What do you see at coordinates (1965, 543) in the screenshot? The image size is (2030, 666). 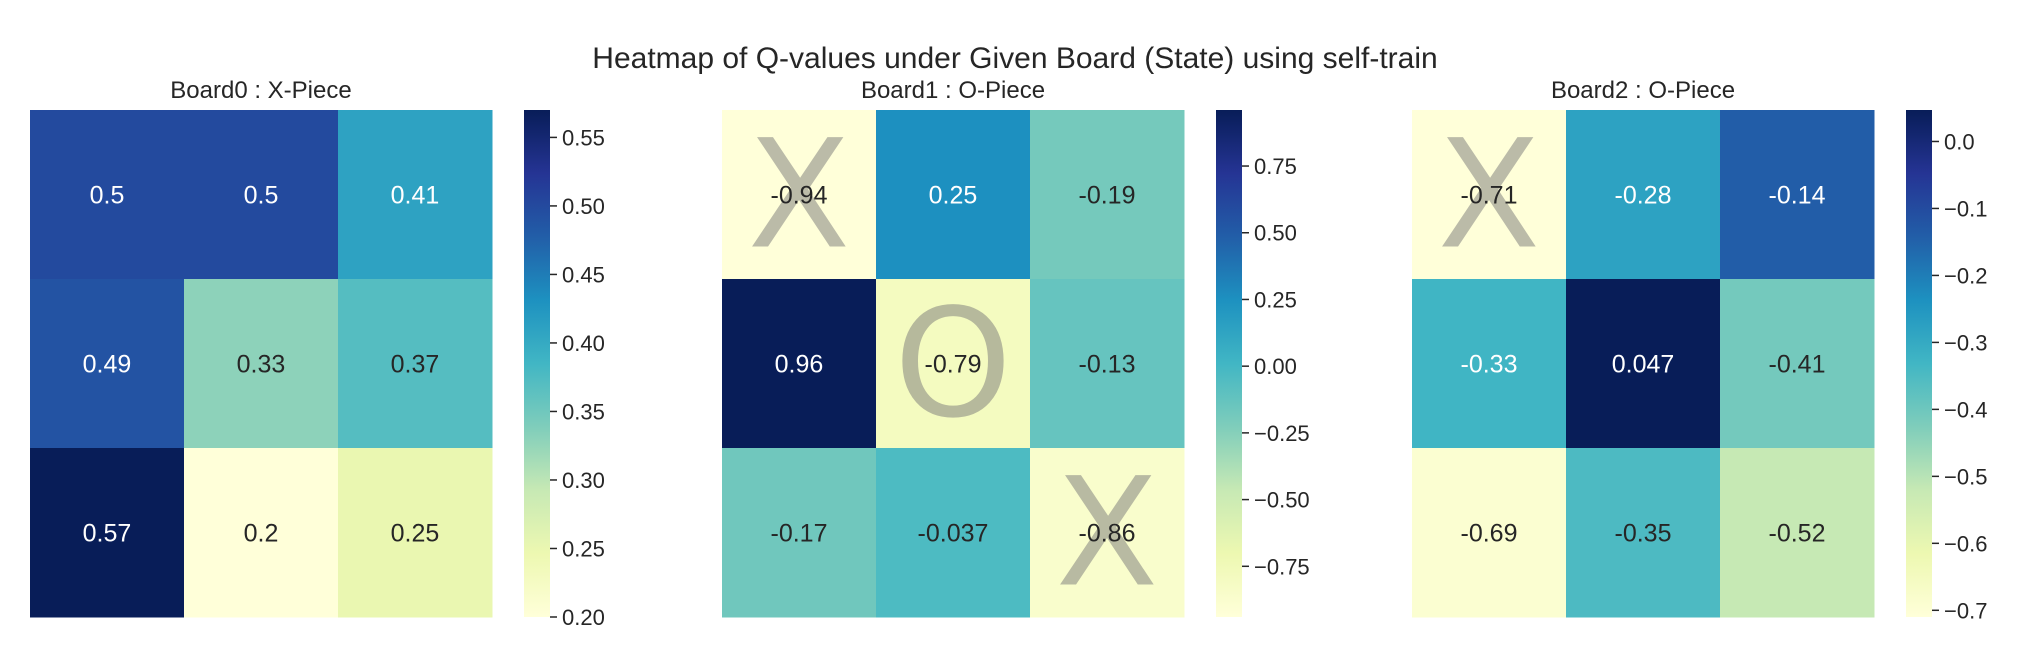 I see `colorbar-tick-label: −0.6` at bounding box center [1965, 543].